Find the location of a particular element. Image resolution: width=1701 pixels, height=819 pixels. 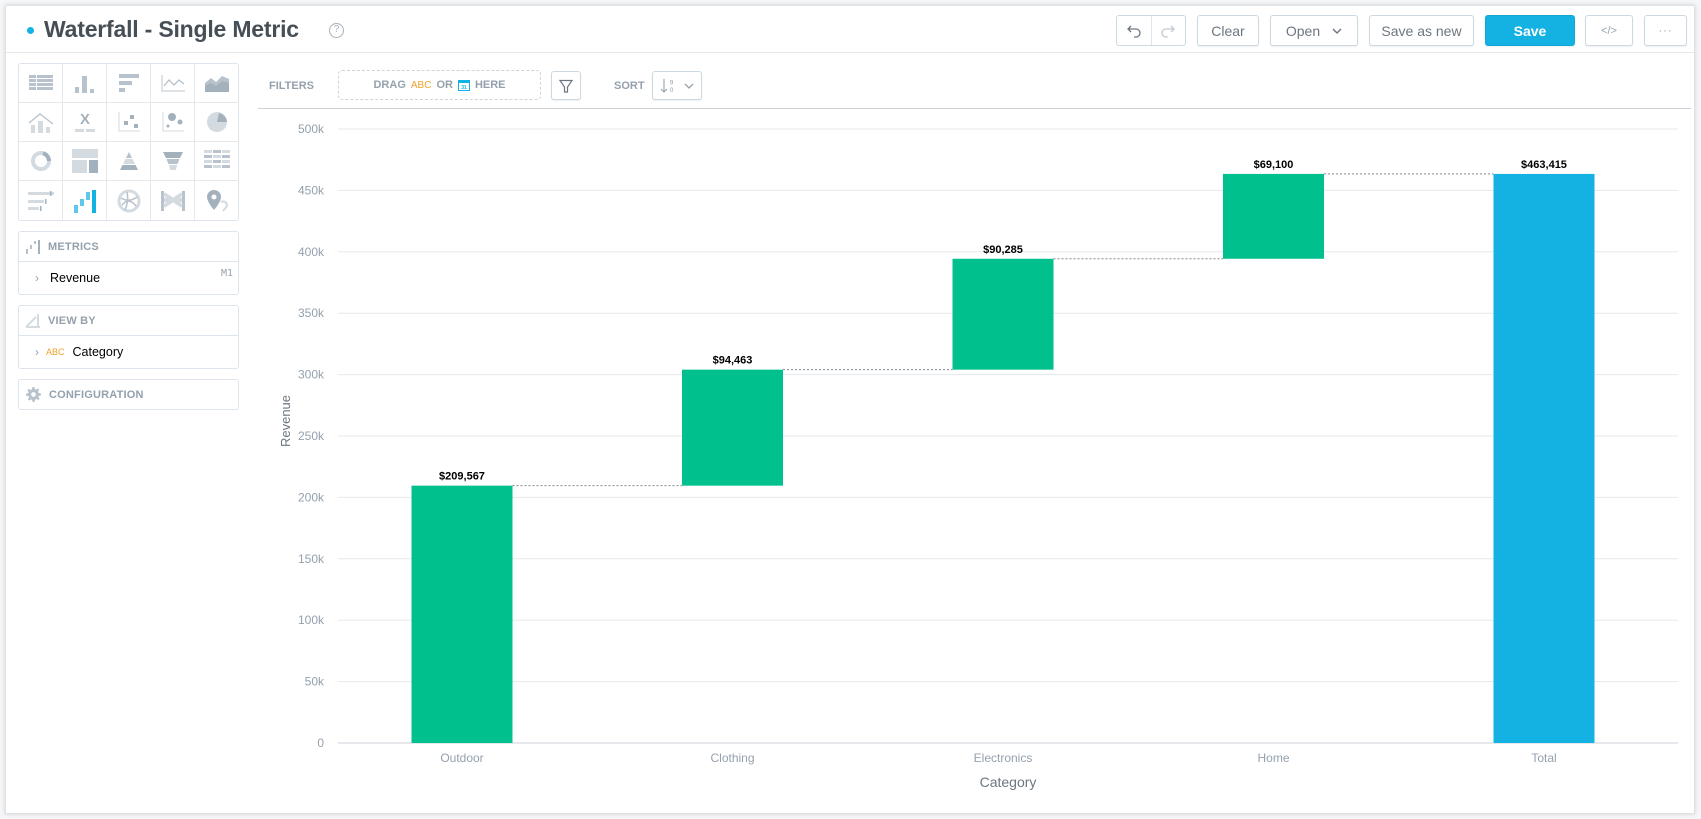

redo-icon is located at coordinates (1168, 31).